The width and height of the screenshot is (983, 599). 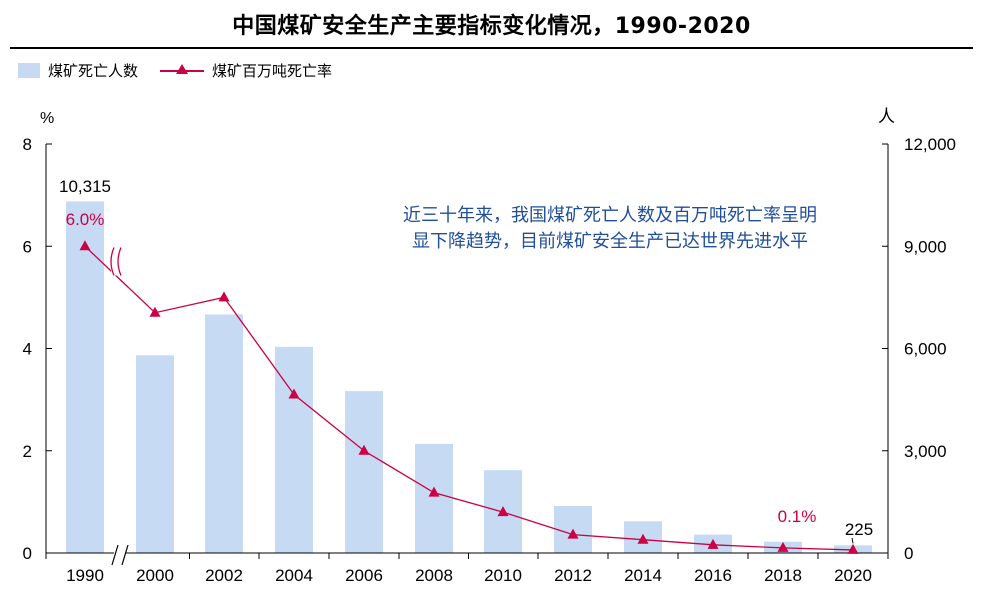 I want to click on bar-2004, so click(x=294, y=449).